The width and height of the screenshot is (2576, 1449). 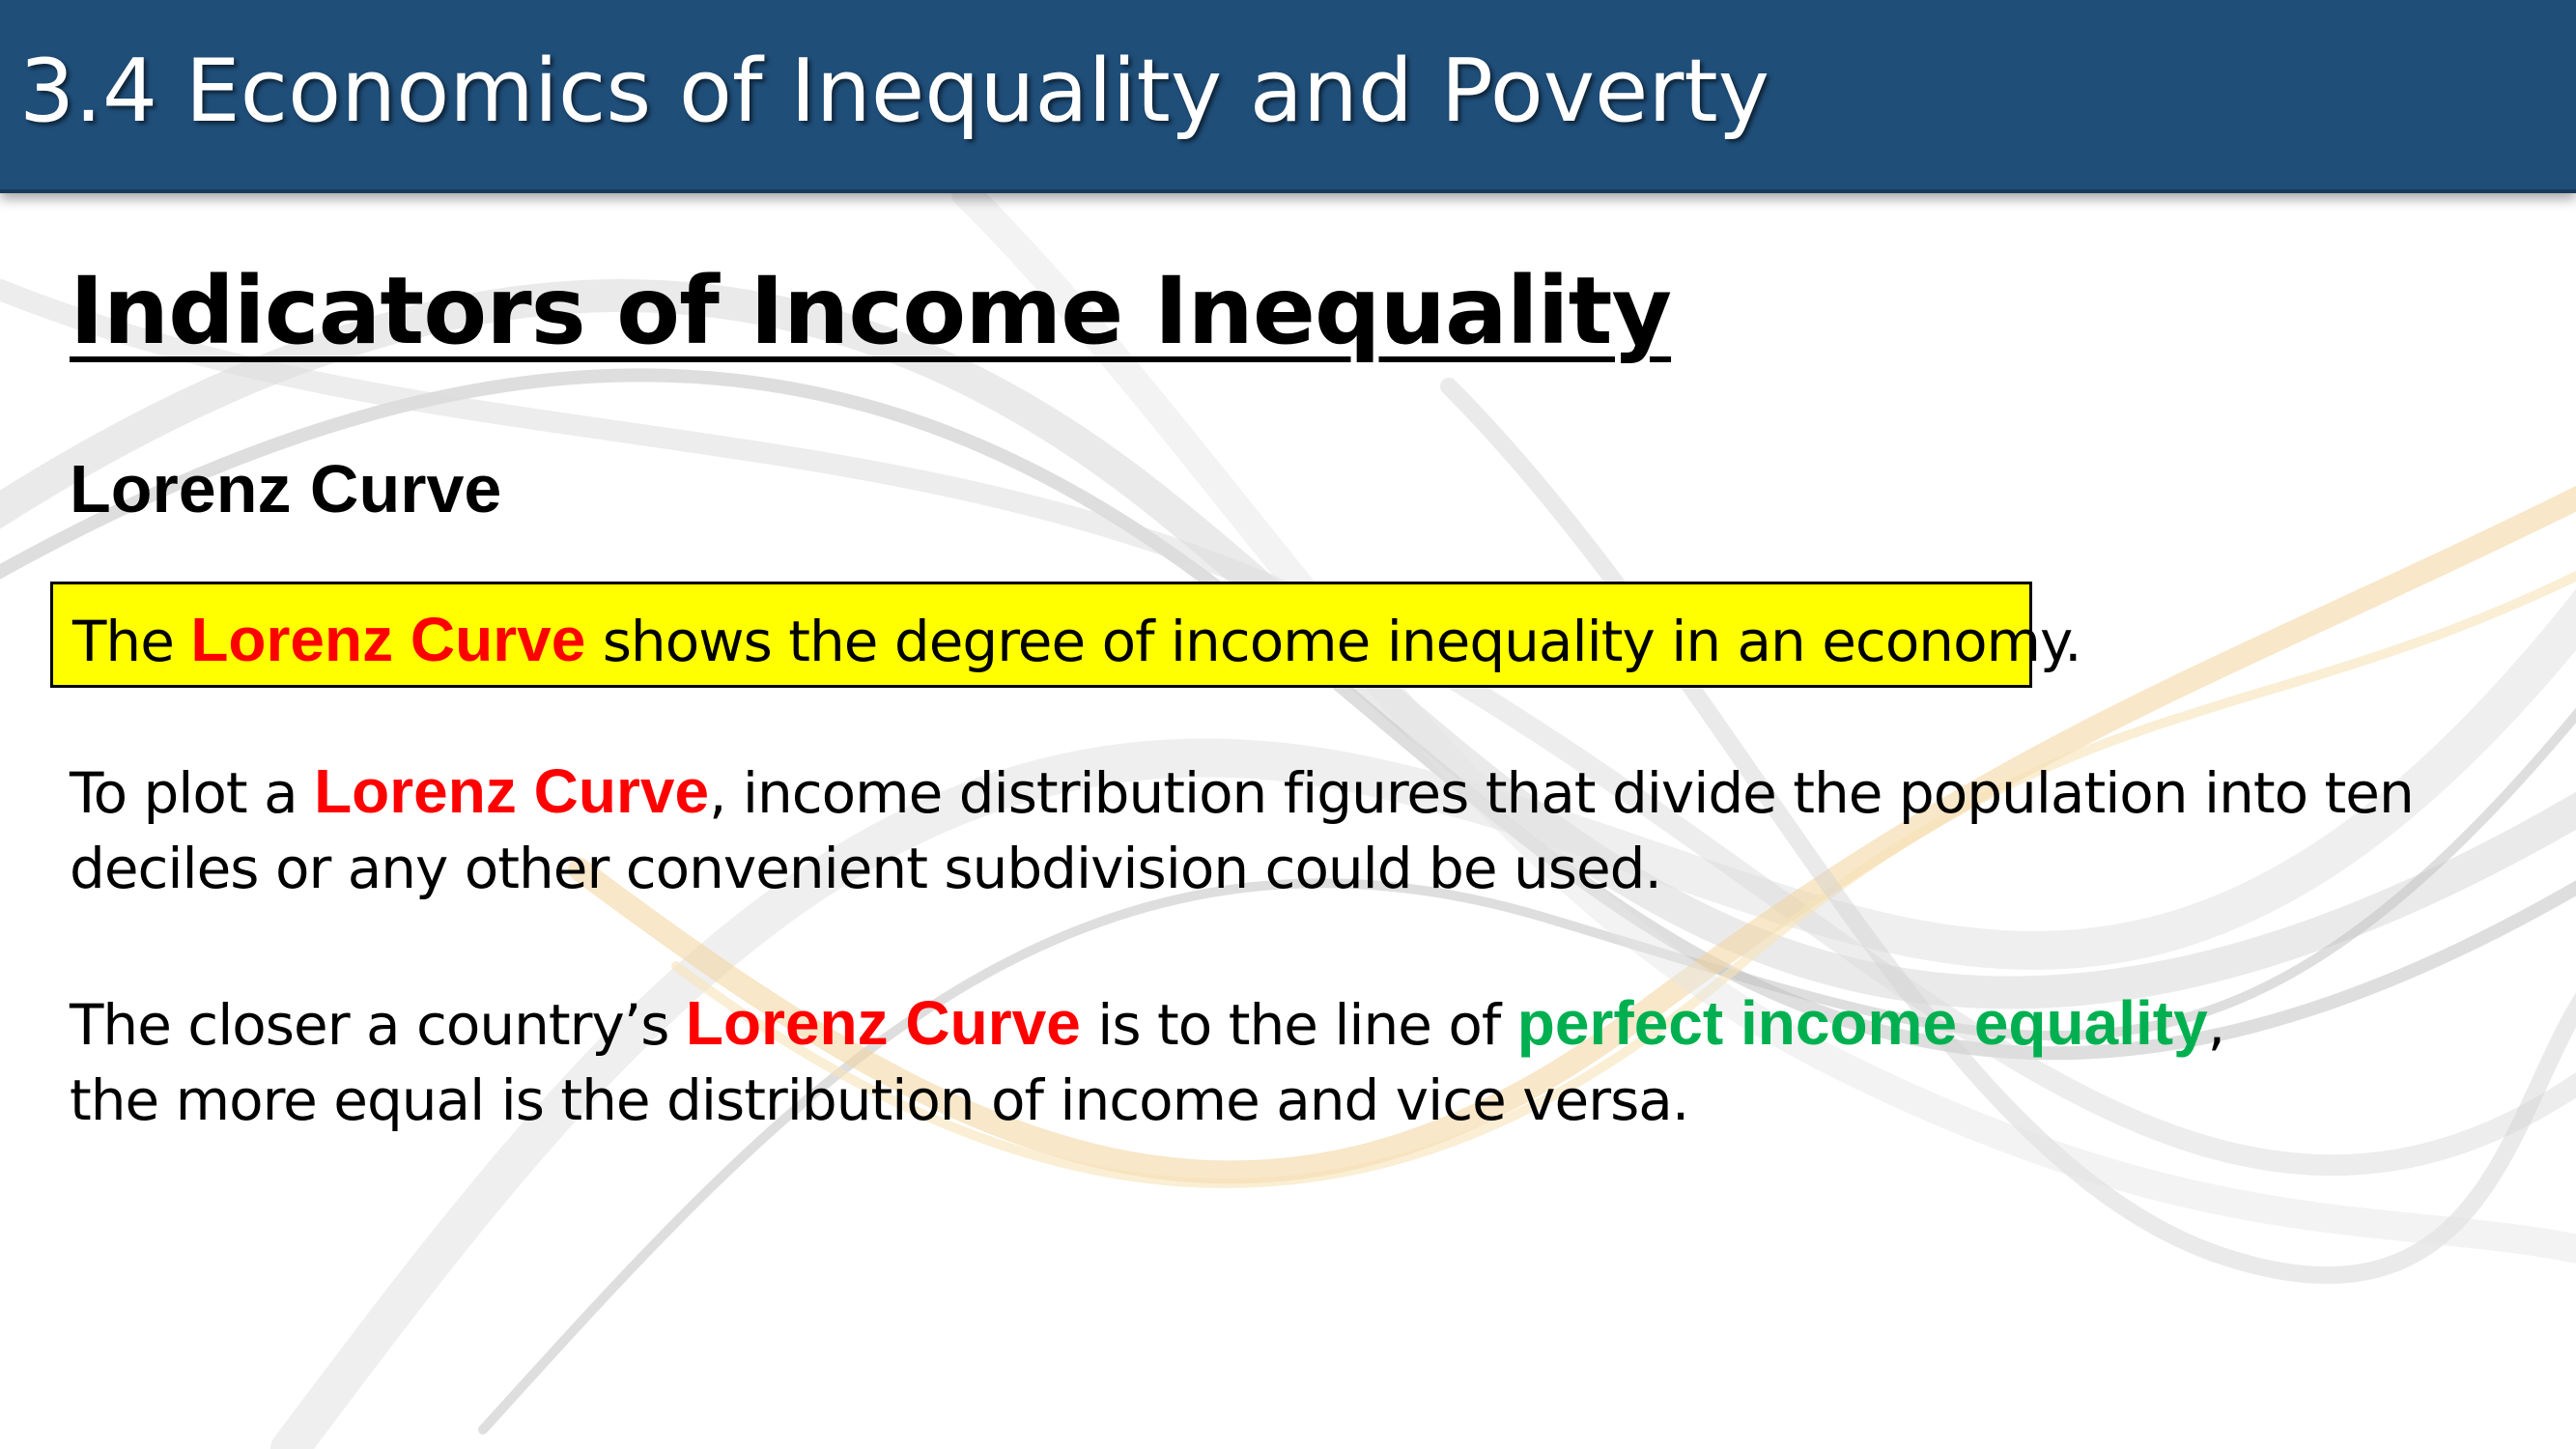 What do you see at coordinates (512, 791) in the screenshot?
I see `paragraph-plotting-term: Lorenz Curve` at bounding box center [512, 791].